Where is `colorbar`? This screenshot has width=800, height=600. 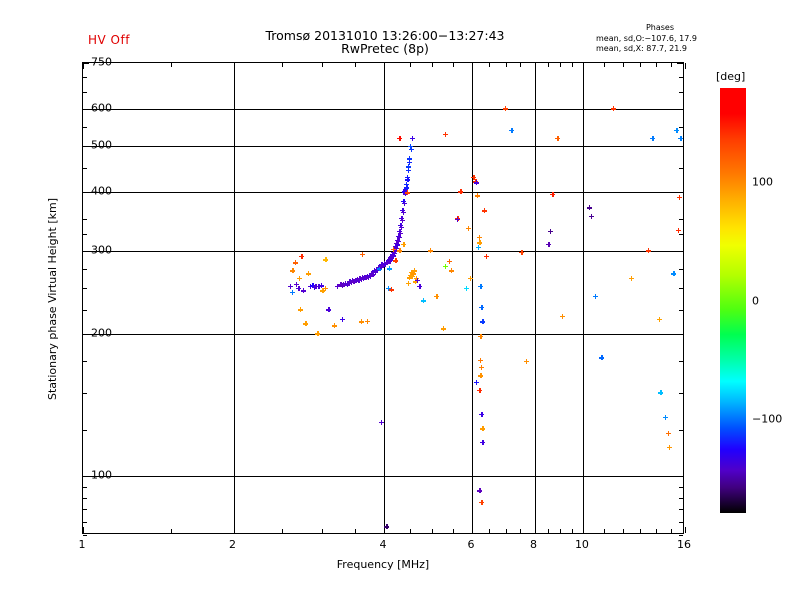
colorbar is located at coordinates (733, 300).